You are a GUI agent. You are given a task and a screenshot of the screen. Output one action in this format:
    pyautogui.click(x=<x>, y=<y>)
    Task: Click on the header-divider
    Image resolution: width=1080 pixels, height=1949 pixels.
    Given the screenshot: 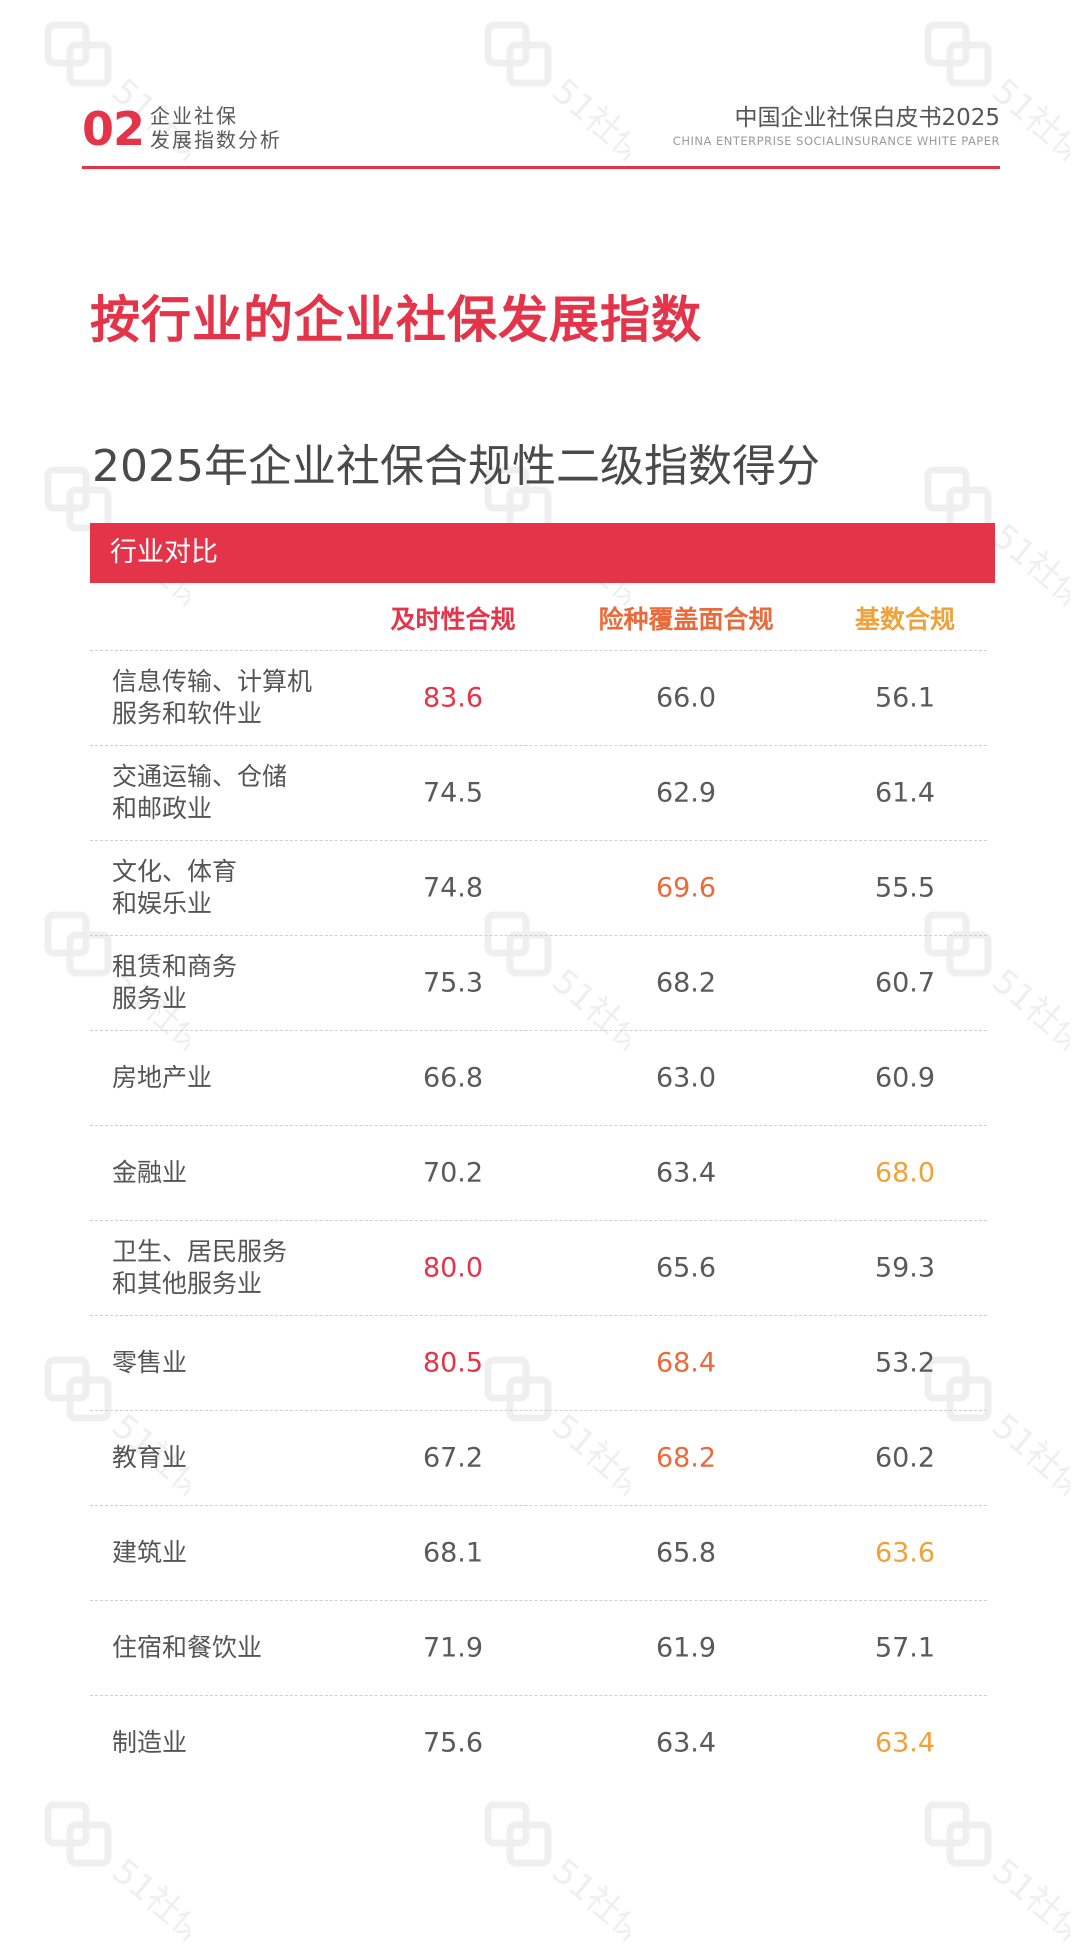 What is the action you would take?
    pyautogui.click(x=541, y=167)
    